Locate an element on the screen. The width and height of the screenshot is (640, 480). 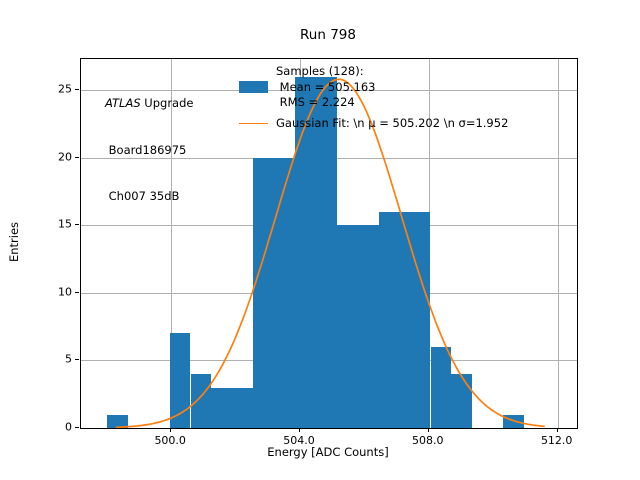
x-tick-label: 512.0 is located at coordinates (556, 440).